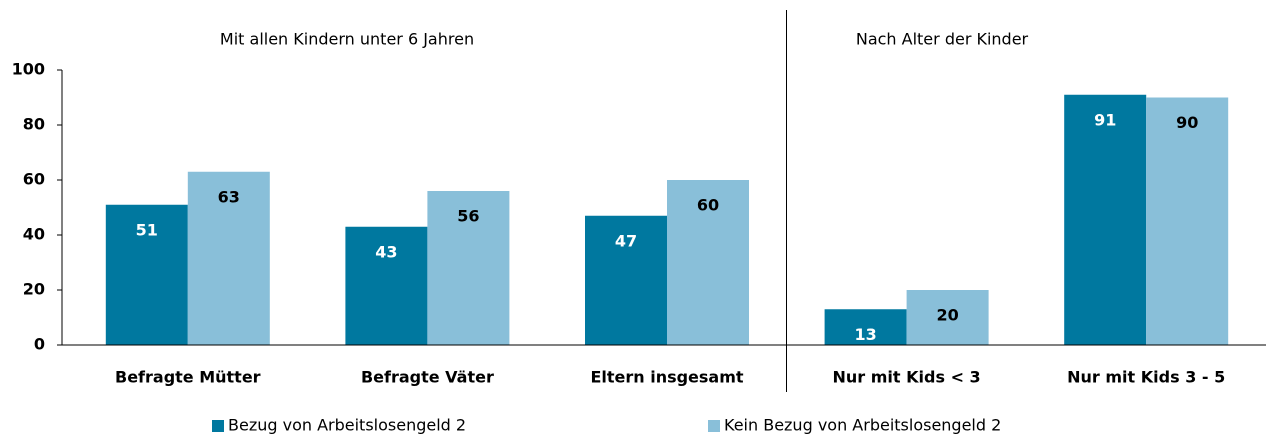  I want to click on y-tick-label: 60, so click(34, 179).